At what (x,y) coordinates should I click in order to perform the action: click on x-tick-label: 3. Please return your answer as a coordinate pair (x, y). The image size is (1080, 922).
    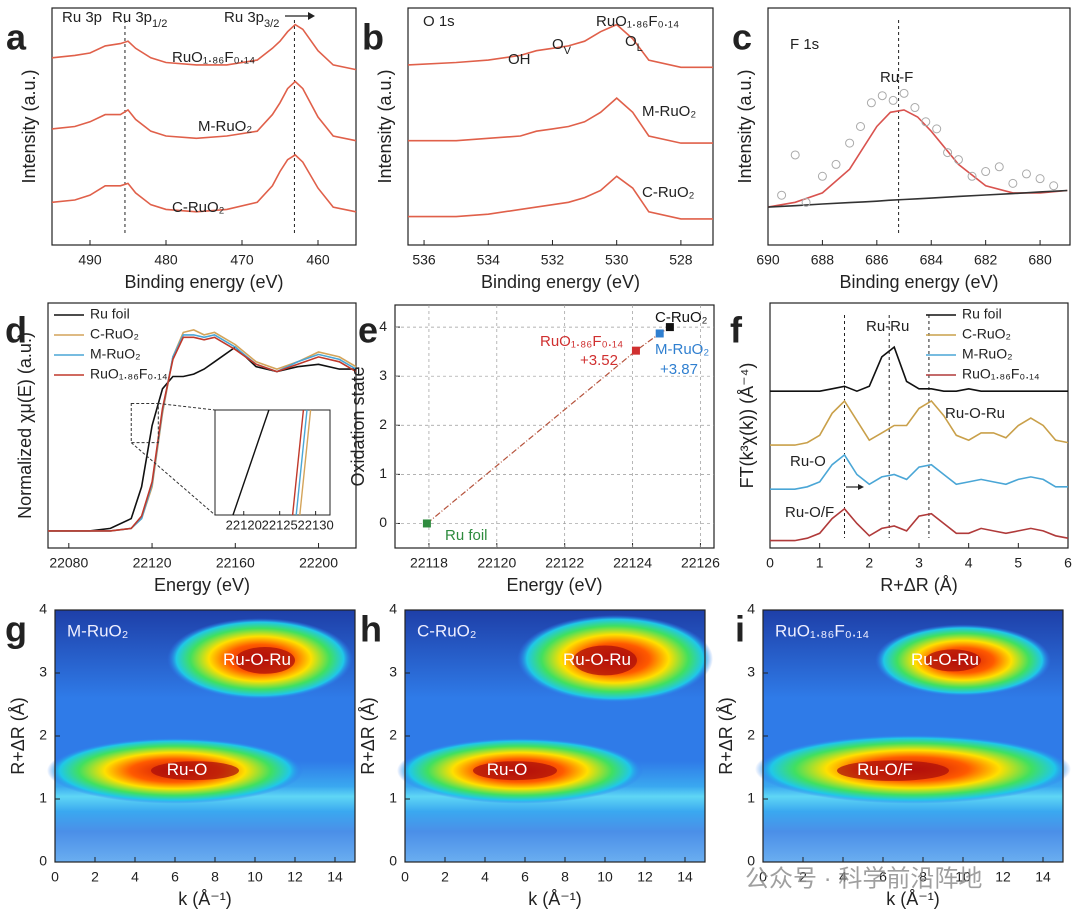
    Looking at the image, I should click on (919, 563).